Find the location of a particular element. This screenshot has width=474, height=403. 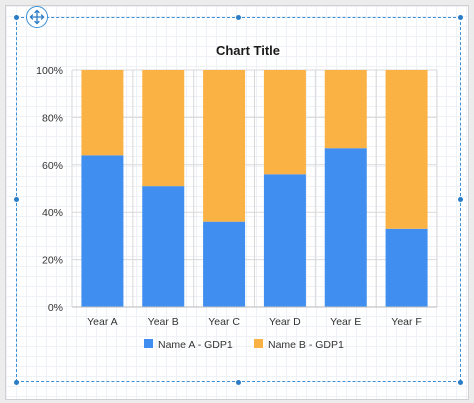

bar-series-b-year-a is located at coordinates (102, 113).